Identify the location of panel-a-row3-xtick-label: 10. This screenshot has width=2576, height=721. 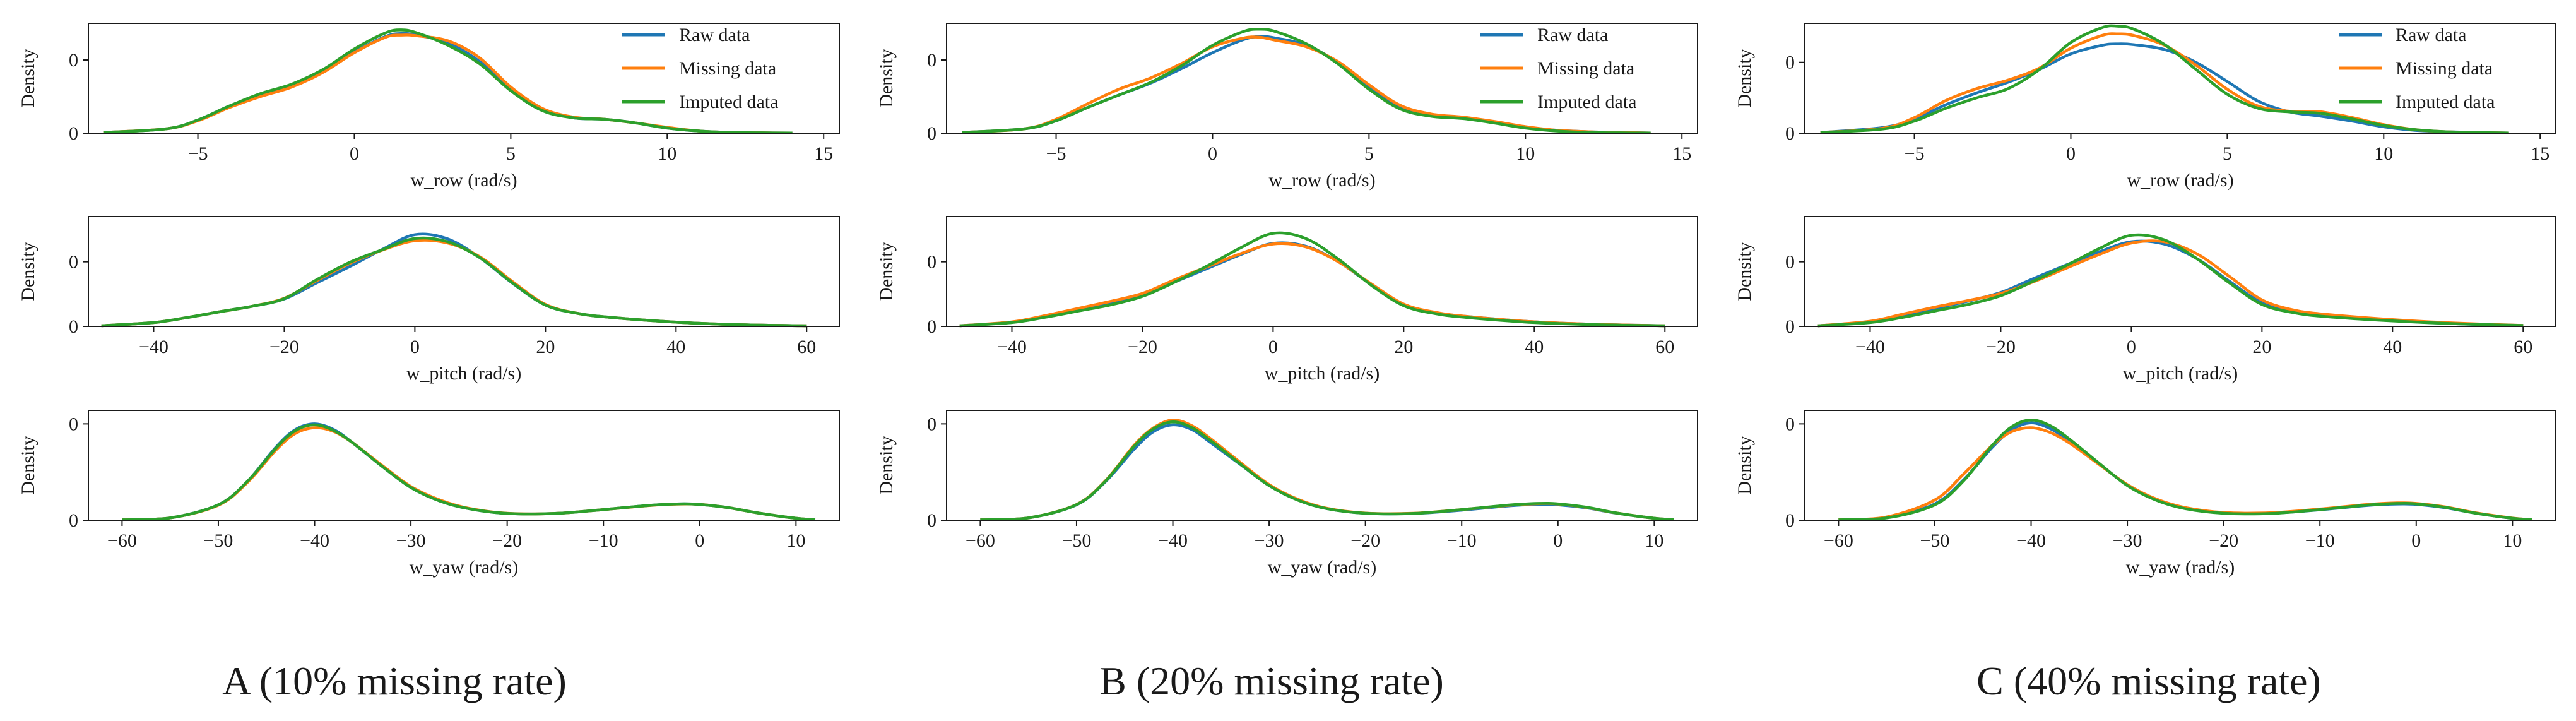
(795, 540).